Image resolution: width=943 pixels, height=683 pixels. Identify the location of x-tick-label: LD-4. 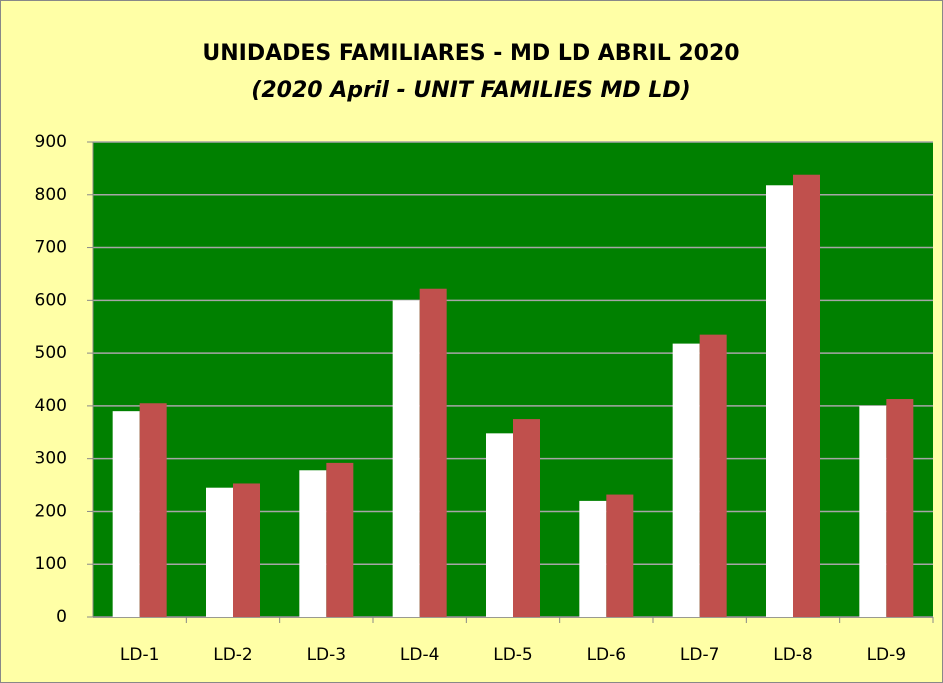
(420, 655).